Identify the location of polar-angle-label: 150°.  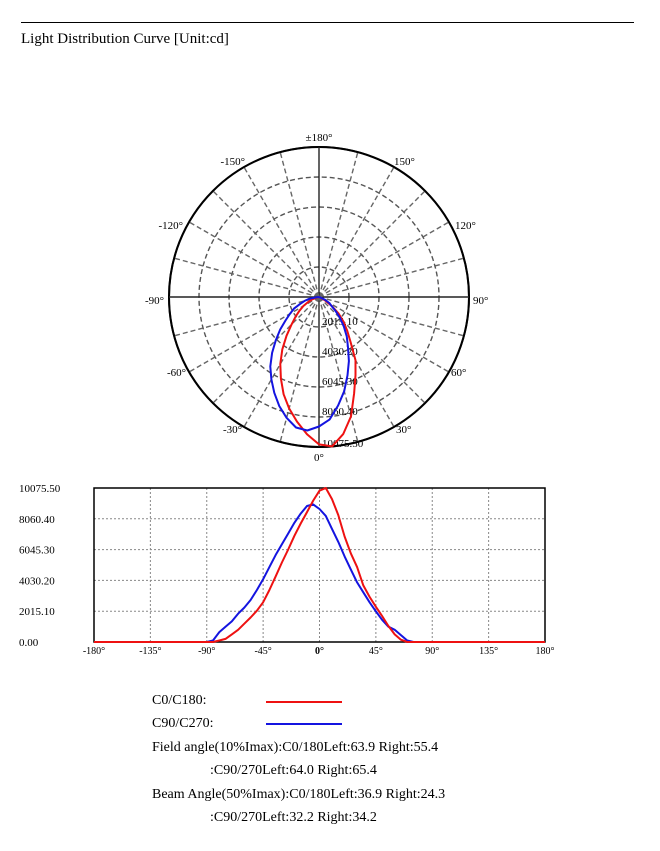
(404, 162).